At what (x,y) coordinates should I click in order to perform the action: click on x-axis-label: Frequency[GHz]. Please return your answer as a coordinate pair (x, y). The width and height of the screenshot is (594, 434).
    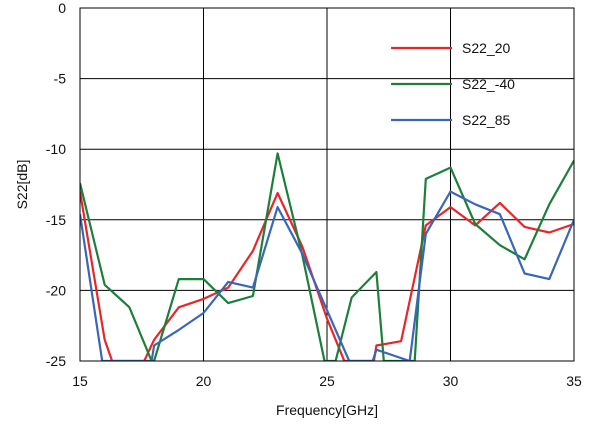
    Looking at the image, I should click on (327, 410).